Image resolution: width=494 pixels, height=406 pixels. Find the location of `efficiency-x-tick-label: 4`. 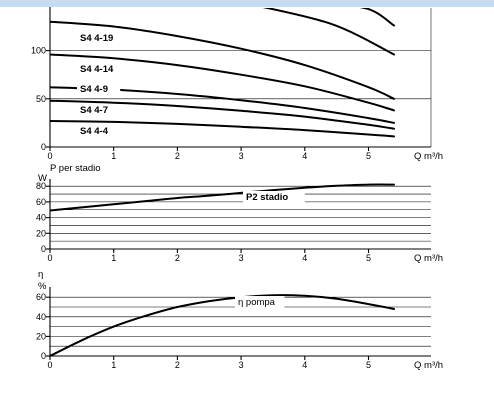

efficiency-x-tick-label: 4 is located at coordinates (304, 365).